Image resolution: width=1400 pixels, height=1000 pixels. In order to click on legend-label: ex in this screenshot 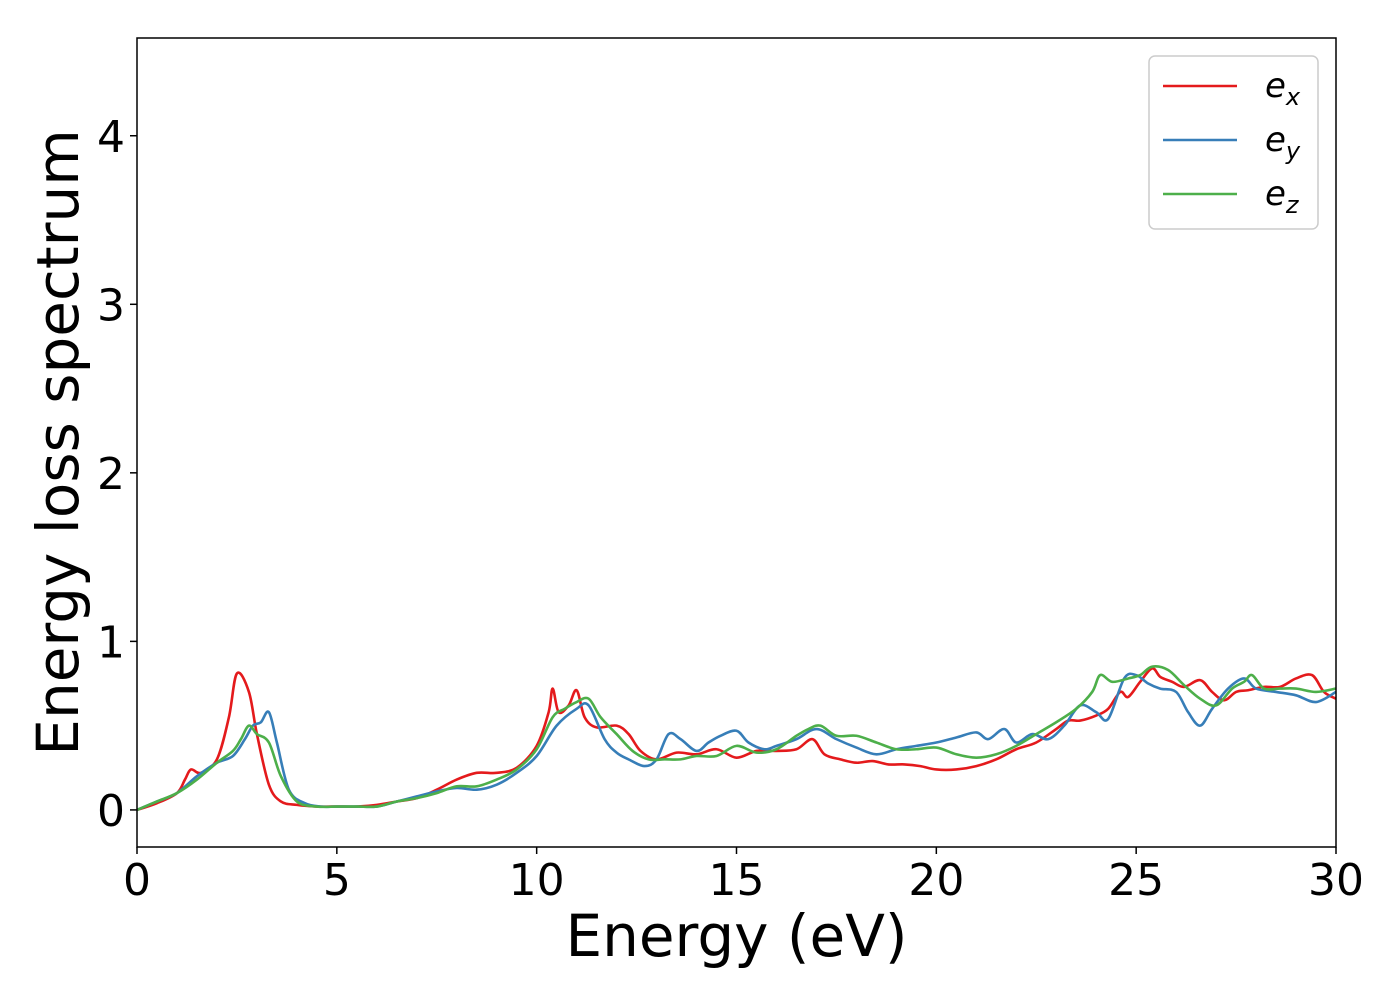, I will do `click(1283, 88)`.